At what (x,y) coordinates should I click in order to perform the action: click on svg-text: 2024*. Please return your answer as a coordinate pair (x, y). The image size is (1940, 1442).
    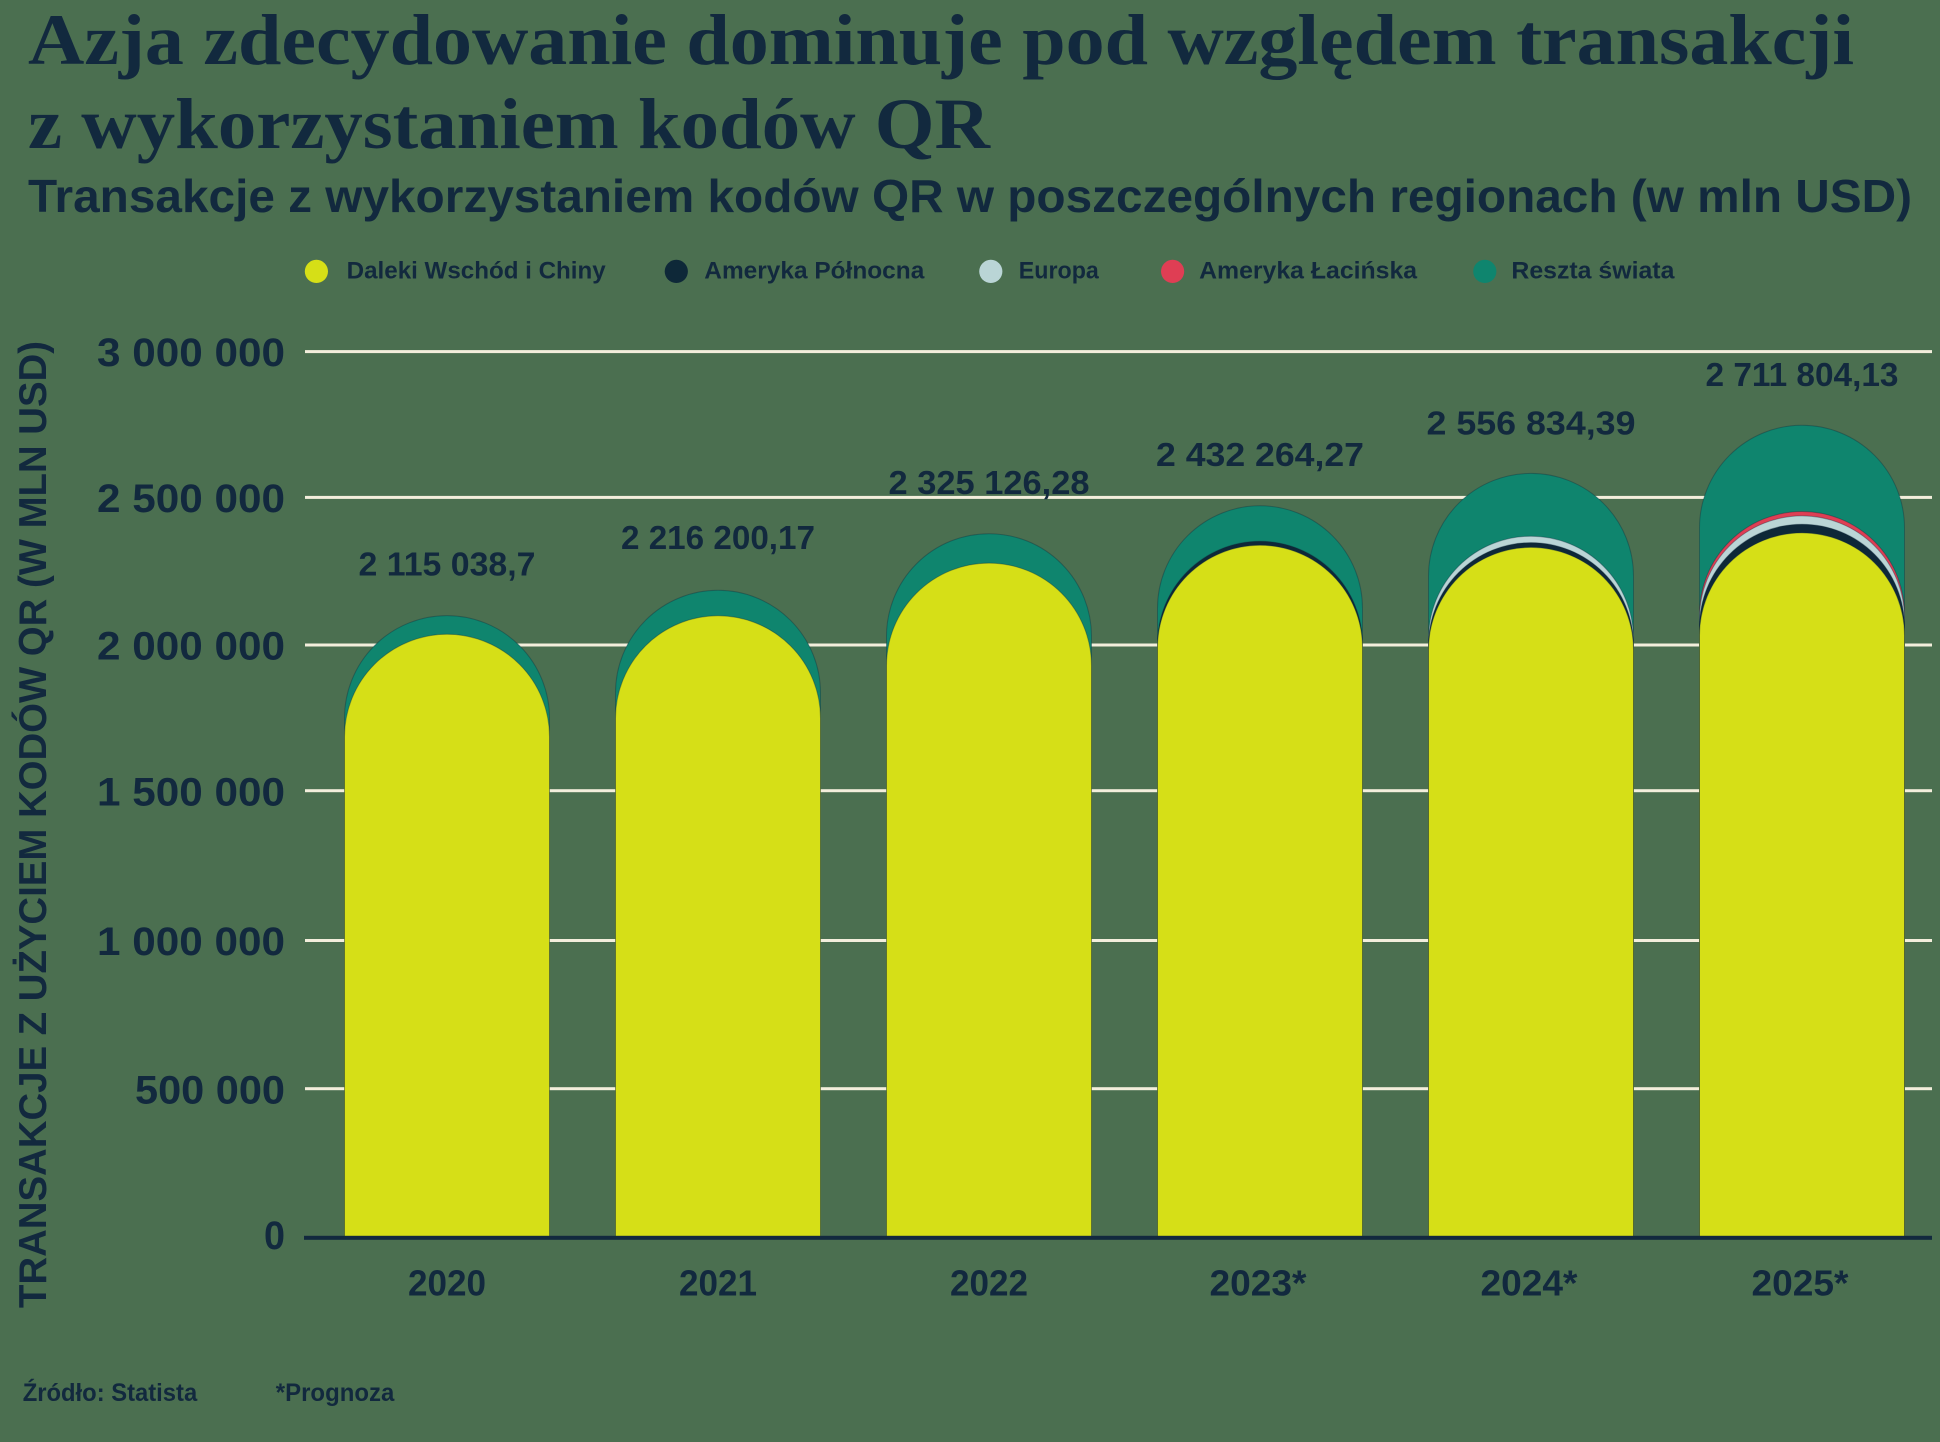
    Looking at the image, I should click on (1529, 1283).